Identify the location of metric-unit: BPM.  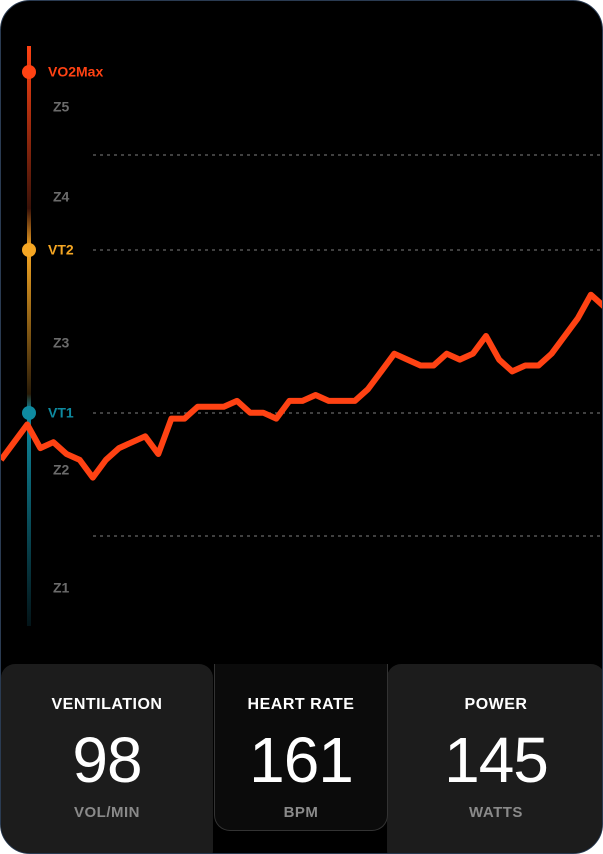
(301, 812).